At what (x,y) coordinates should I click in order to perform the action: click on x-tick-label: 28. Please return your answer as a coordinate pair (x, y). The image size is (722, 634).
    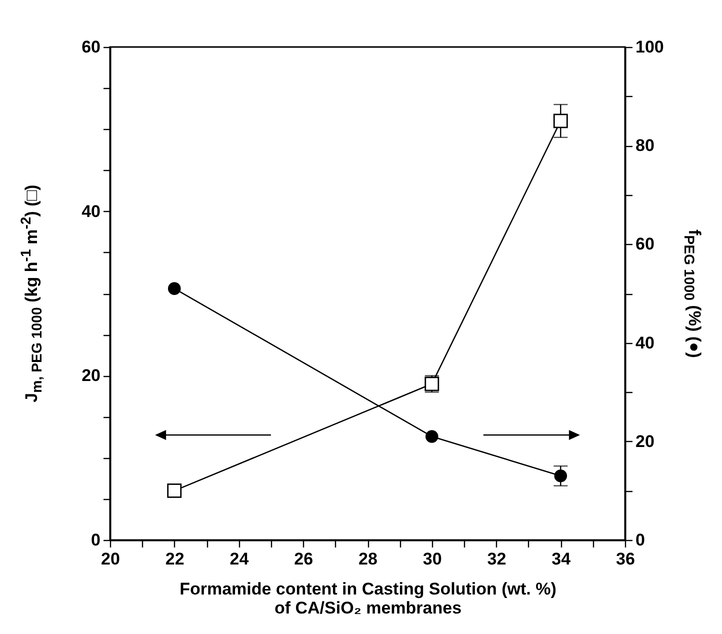
    Looking at the image, I should click on (368, 559).